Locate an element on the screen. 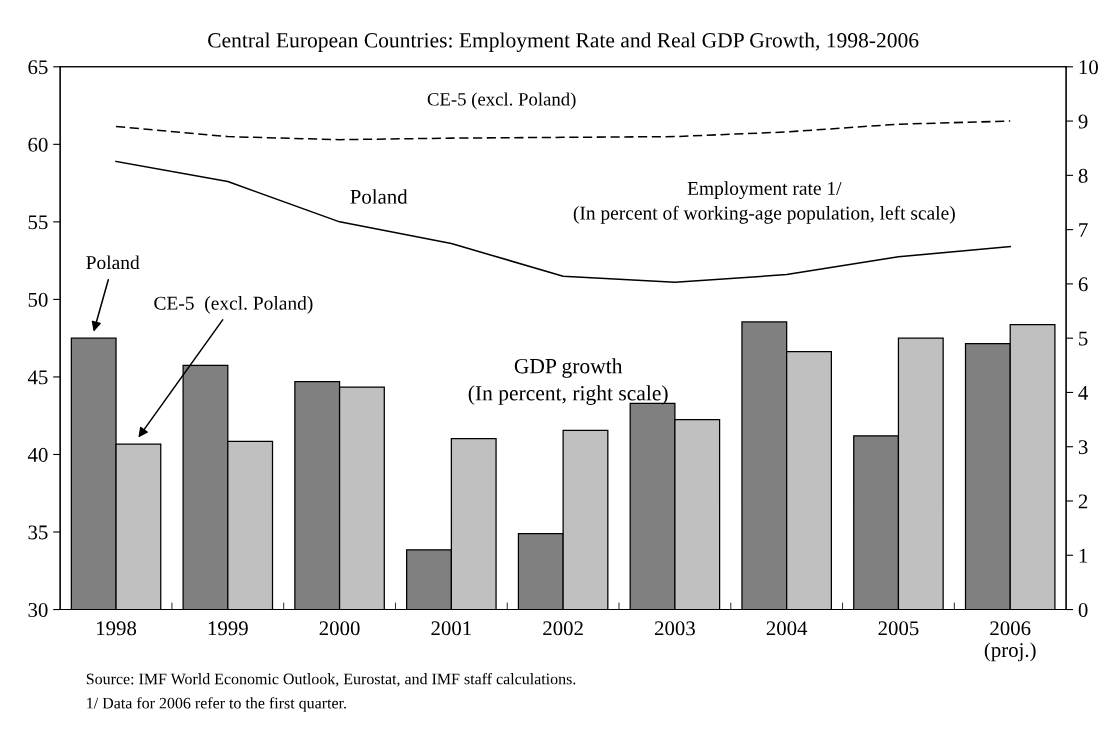  series-label: CE-5 (excl. Poland) is located at coordinates (501, 101).